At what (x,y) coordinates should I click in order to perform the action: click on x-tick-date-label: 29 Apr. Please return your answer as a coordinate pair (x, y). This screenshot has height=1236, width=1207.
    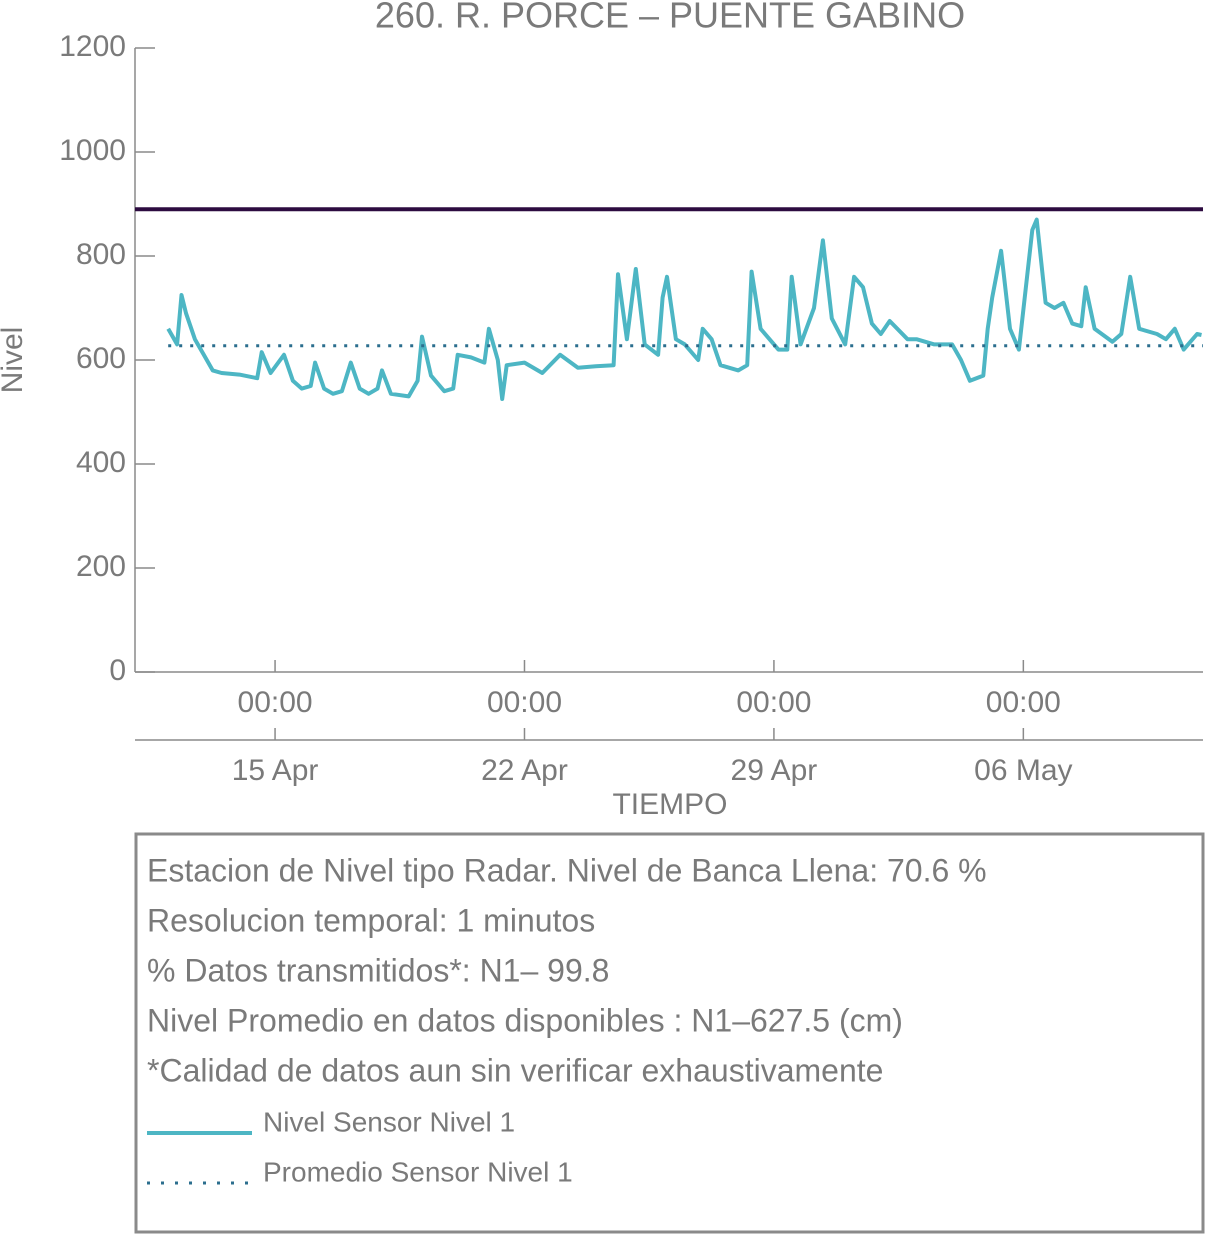
    Looking at the image, I should click on (774, 770).